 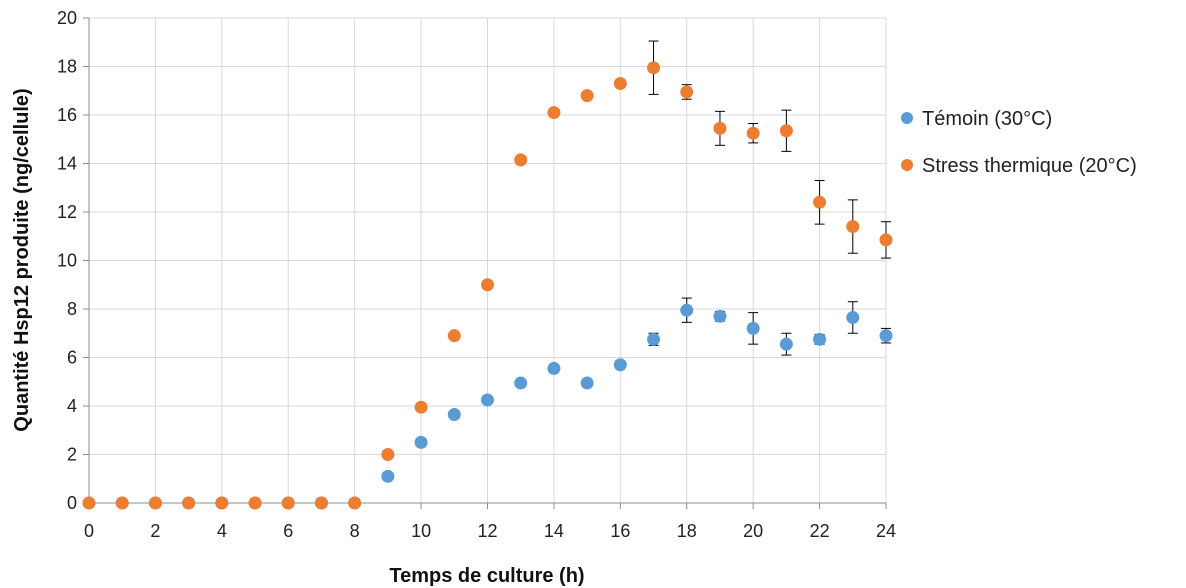 What do you see at coordinates (67, 164) in the screenshot?
I see `y-tick-label: 14` at bounding box center [67, 164].